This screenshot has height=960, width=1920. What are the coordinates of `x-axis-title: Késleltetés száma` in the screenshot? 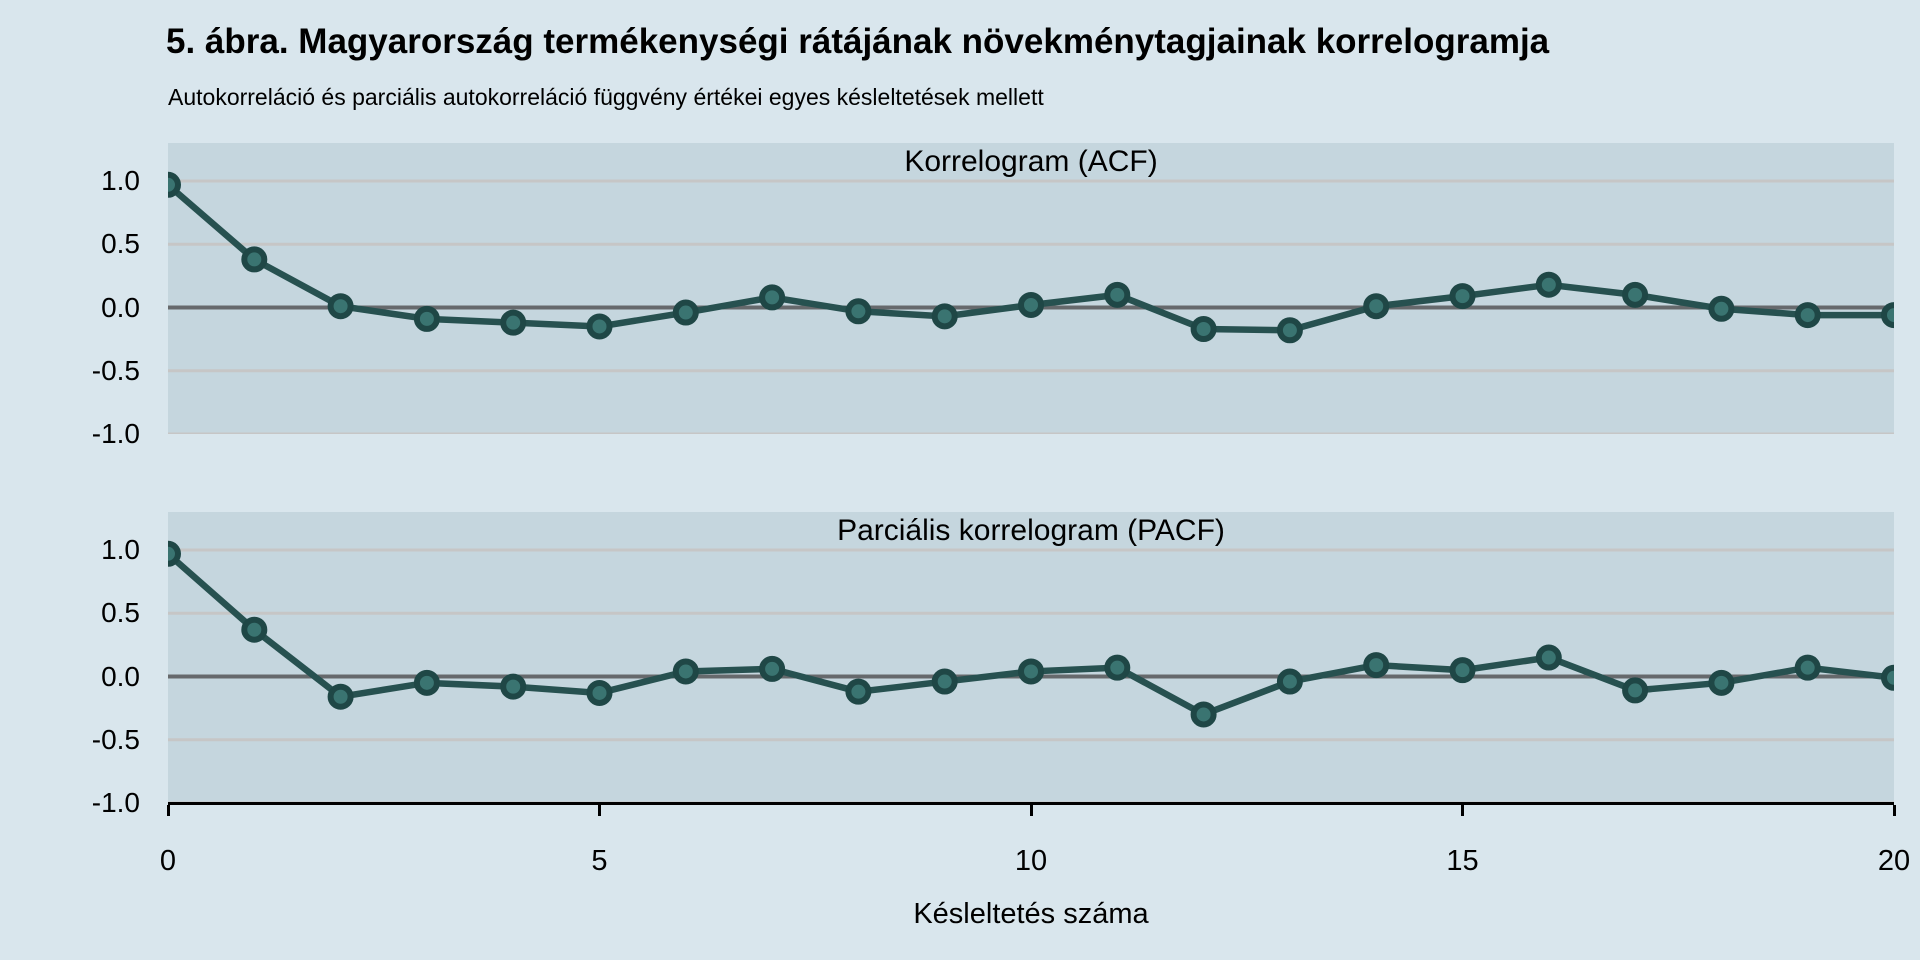 It's located at (1031, 914).